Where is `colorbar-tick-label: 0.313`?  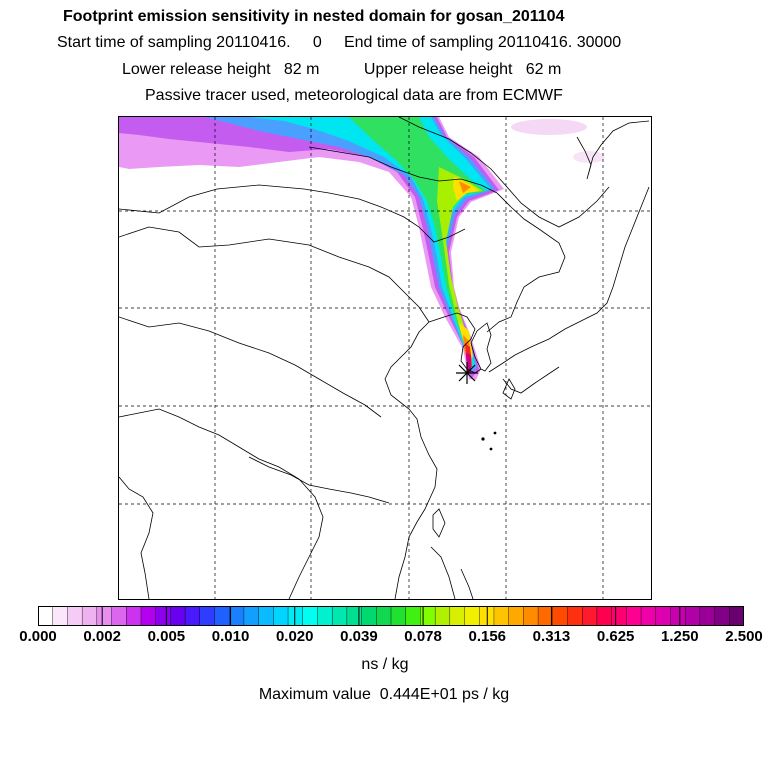 colorbar-tick-label: 0.313 is located at coordinates (551, 636).